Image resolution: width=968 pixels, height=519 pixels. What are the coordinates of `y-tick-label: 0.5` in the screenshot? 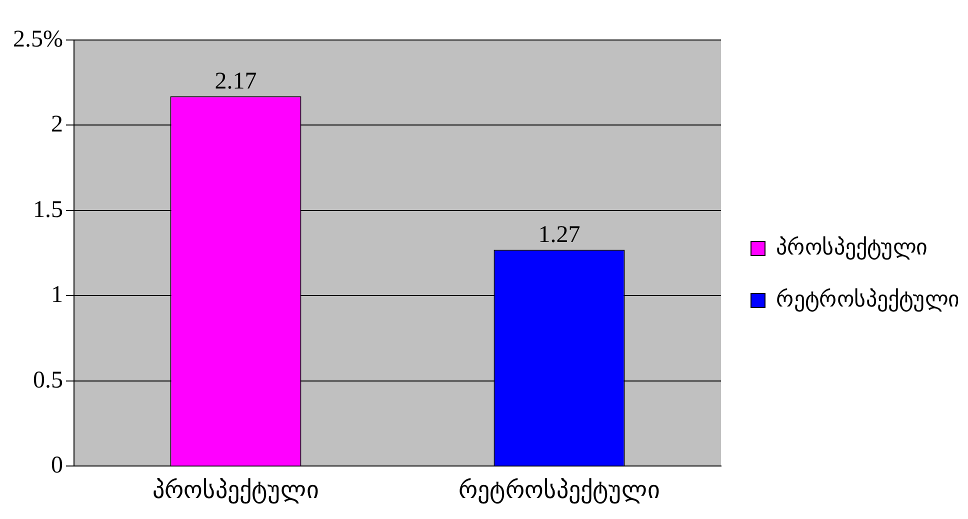 It's located at (47, 380).